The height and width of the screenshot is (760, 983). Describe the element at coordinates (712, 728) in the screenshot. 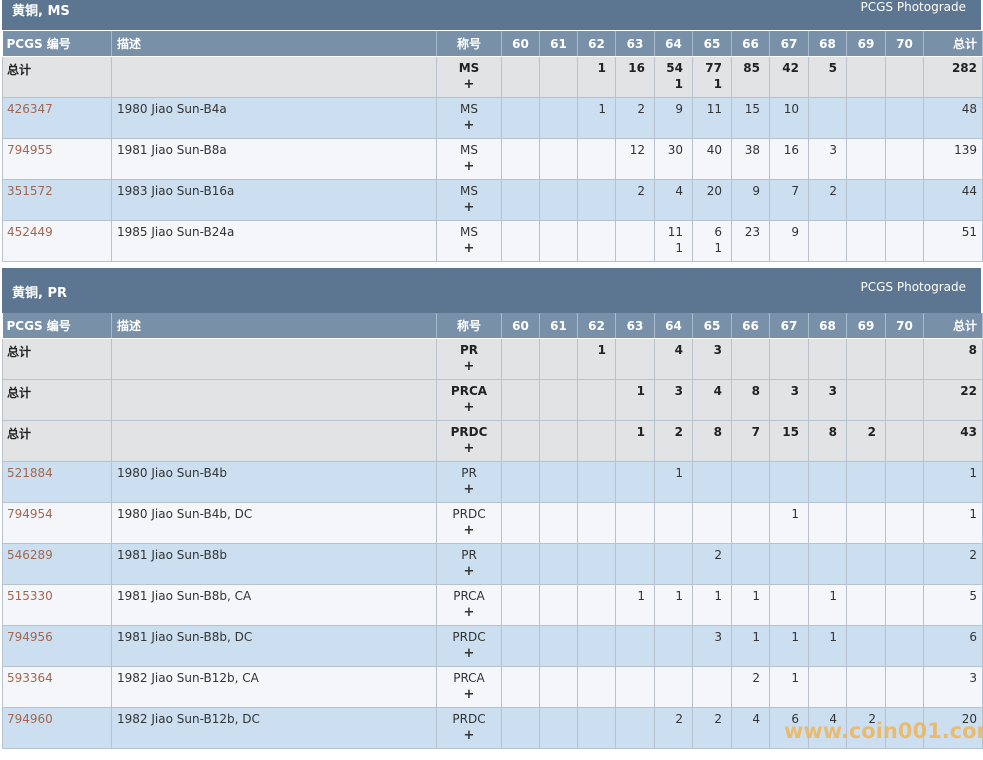

I see `cell-grade-65: 2` at that location.